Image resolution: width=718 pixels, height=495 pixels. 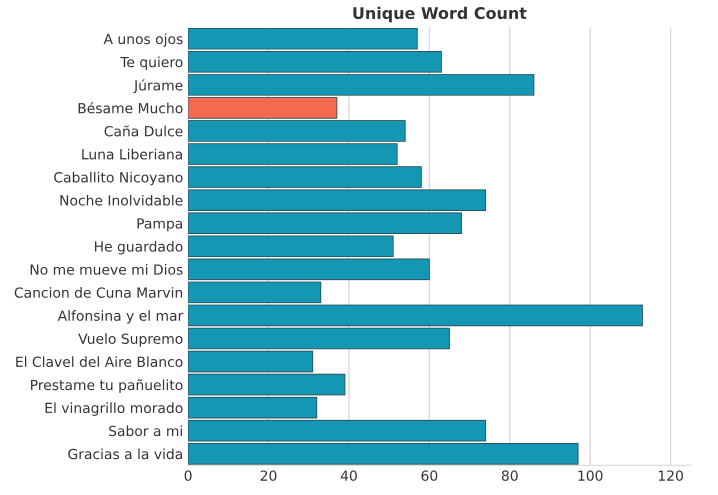 What do you see at coordinates (348, 475) in the screenshot?
I see `x-tick-label: 40` at bounding box center [348, 475].